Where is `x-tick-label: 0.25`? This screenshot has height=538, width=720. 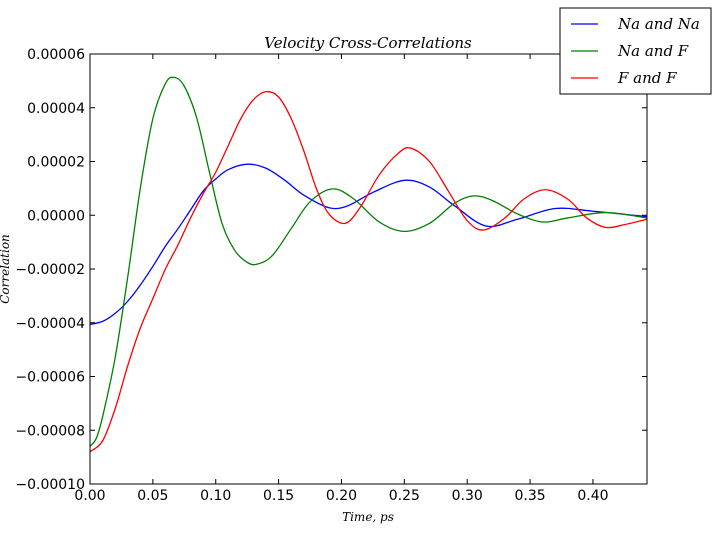 x-tick-label: 0.25 is located at coordinates (404, 496).